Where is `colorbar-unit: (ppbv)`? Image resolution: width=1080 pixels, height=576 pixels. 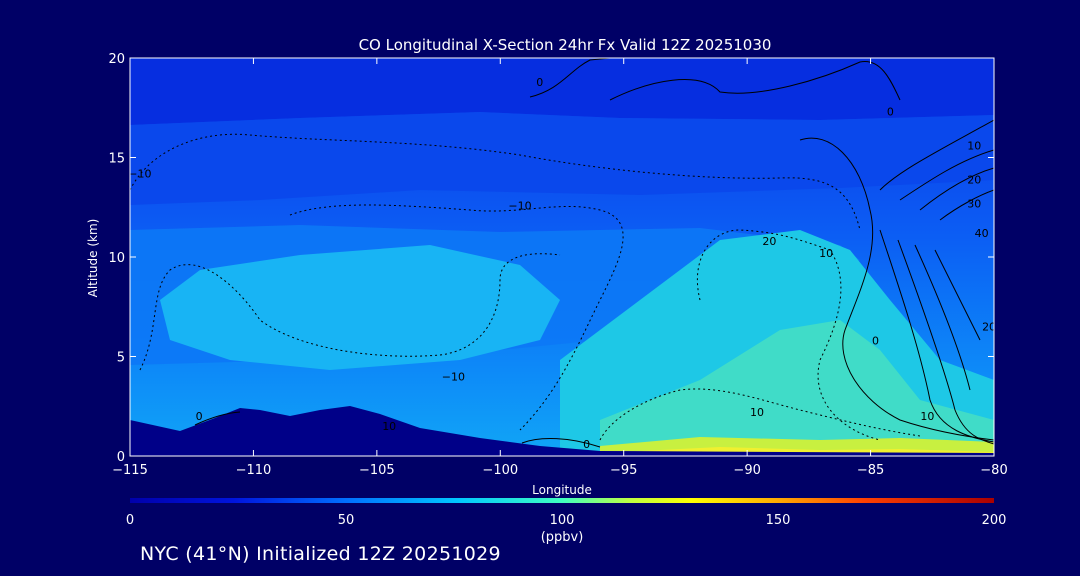
colorbar-unit: (ppbv) is located at coordinates (562, 537).